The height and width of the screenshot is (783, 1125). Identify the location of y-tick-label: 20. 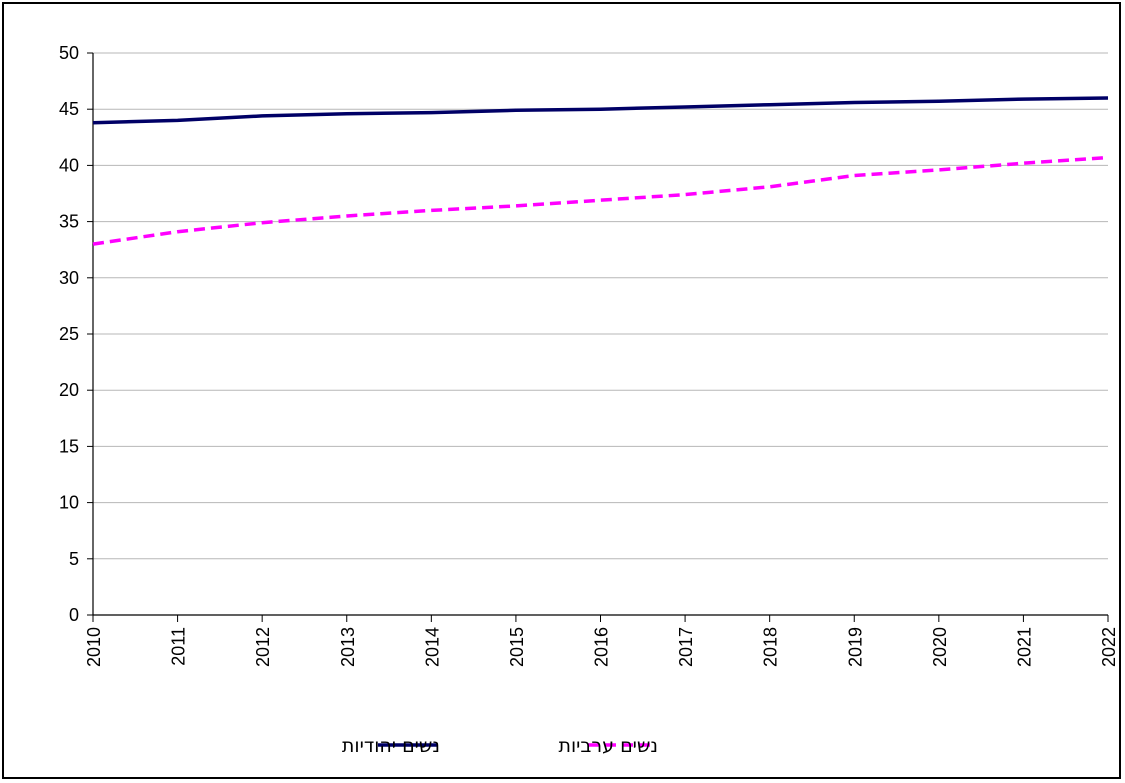
(69, 390).